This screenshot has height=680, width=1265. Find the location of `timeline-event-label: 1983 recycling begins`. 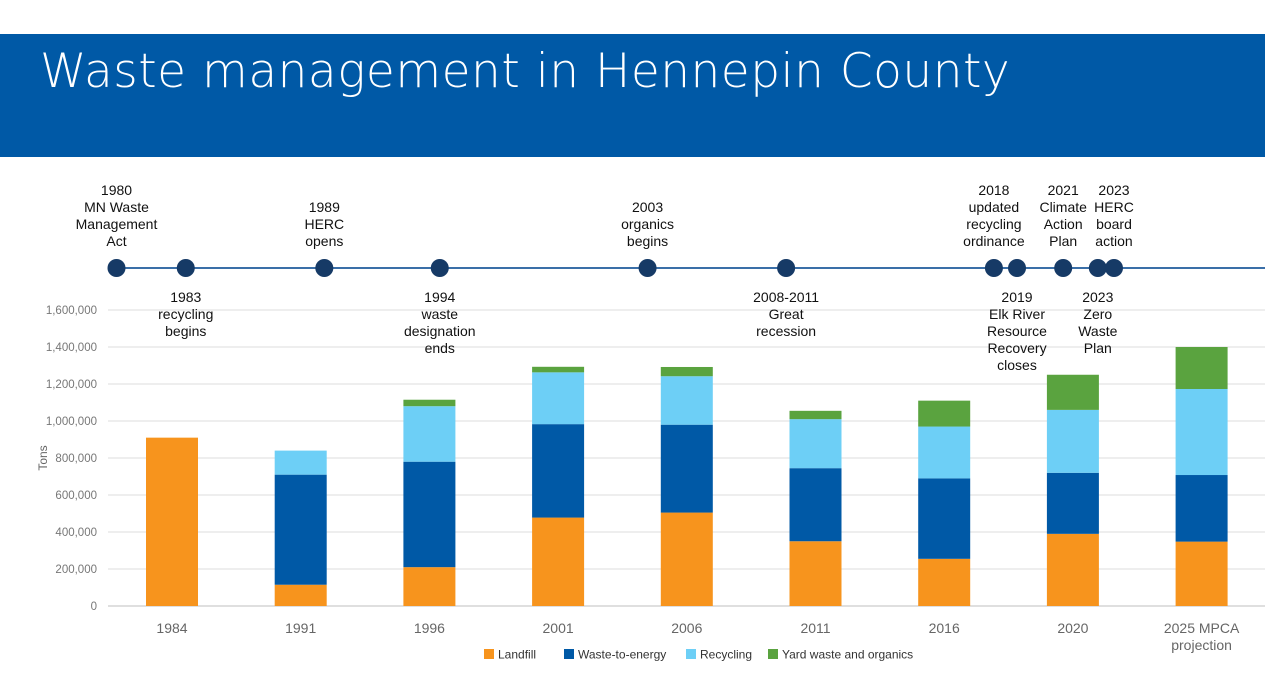

timeline-event-label: 1983 recycling begins is located at coordinates (185, 314).